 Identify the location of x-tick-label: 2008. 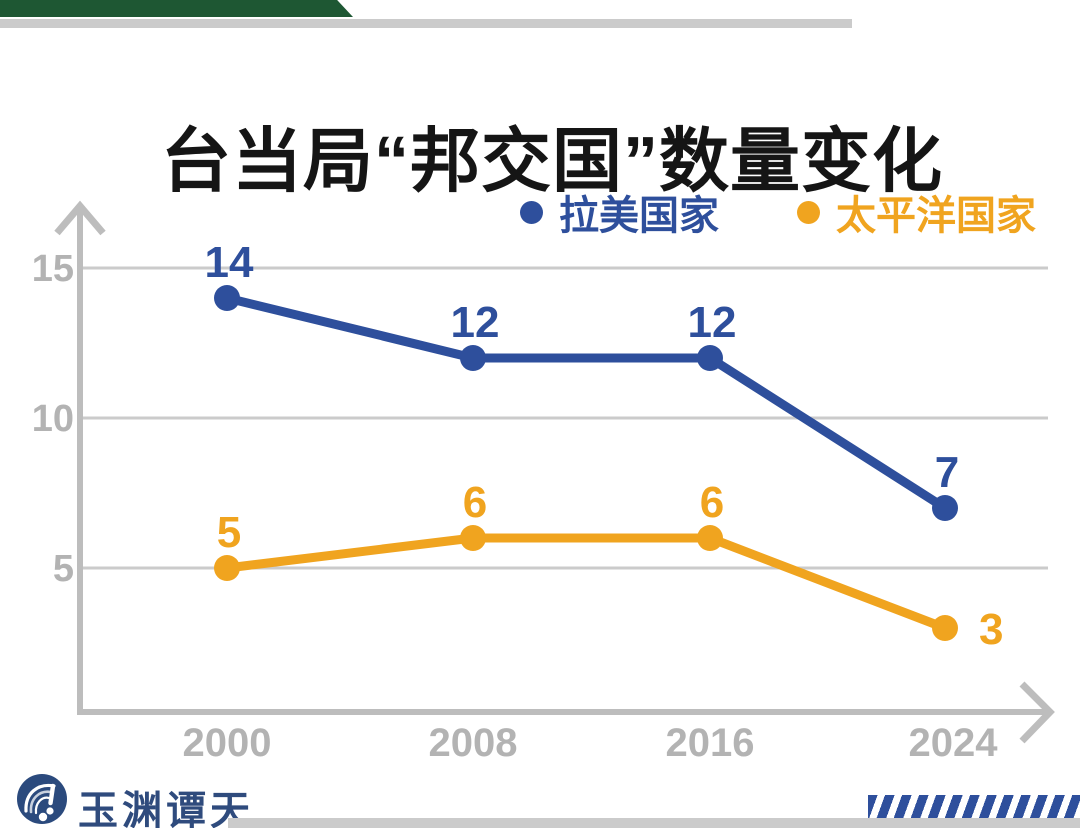
(473, 743).